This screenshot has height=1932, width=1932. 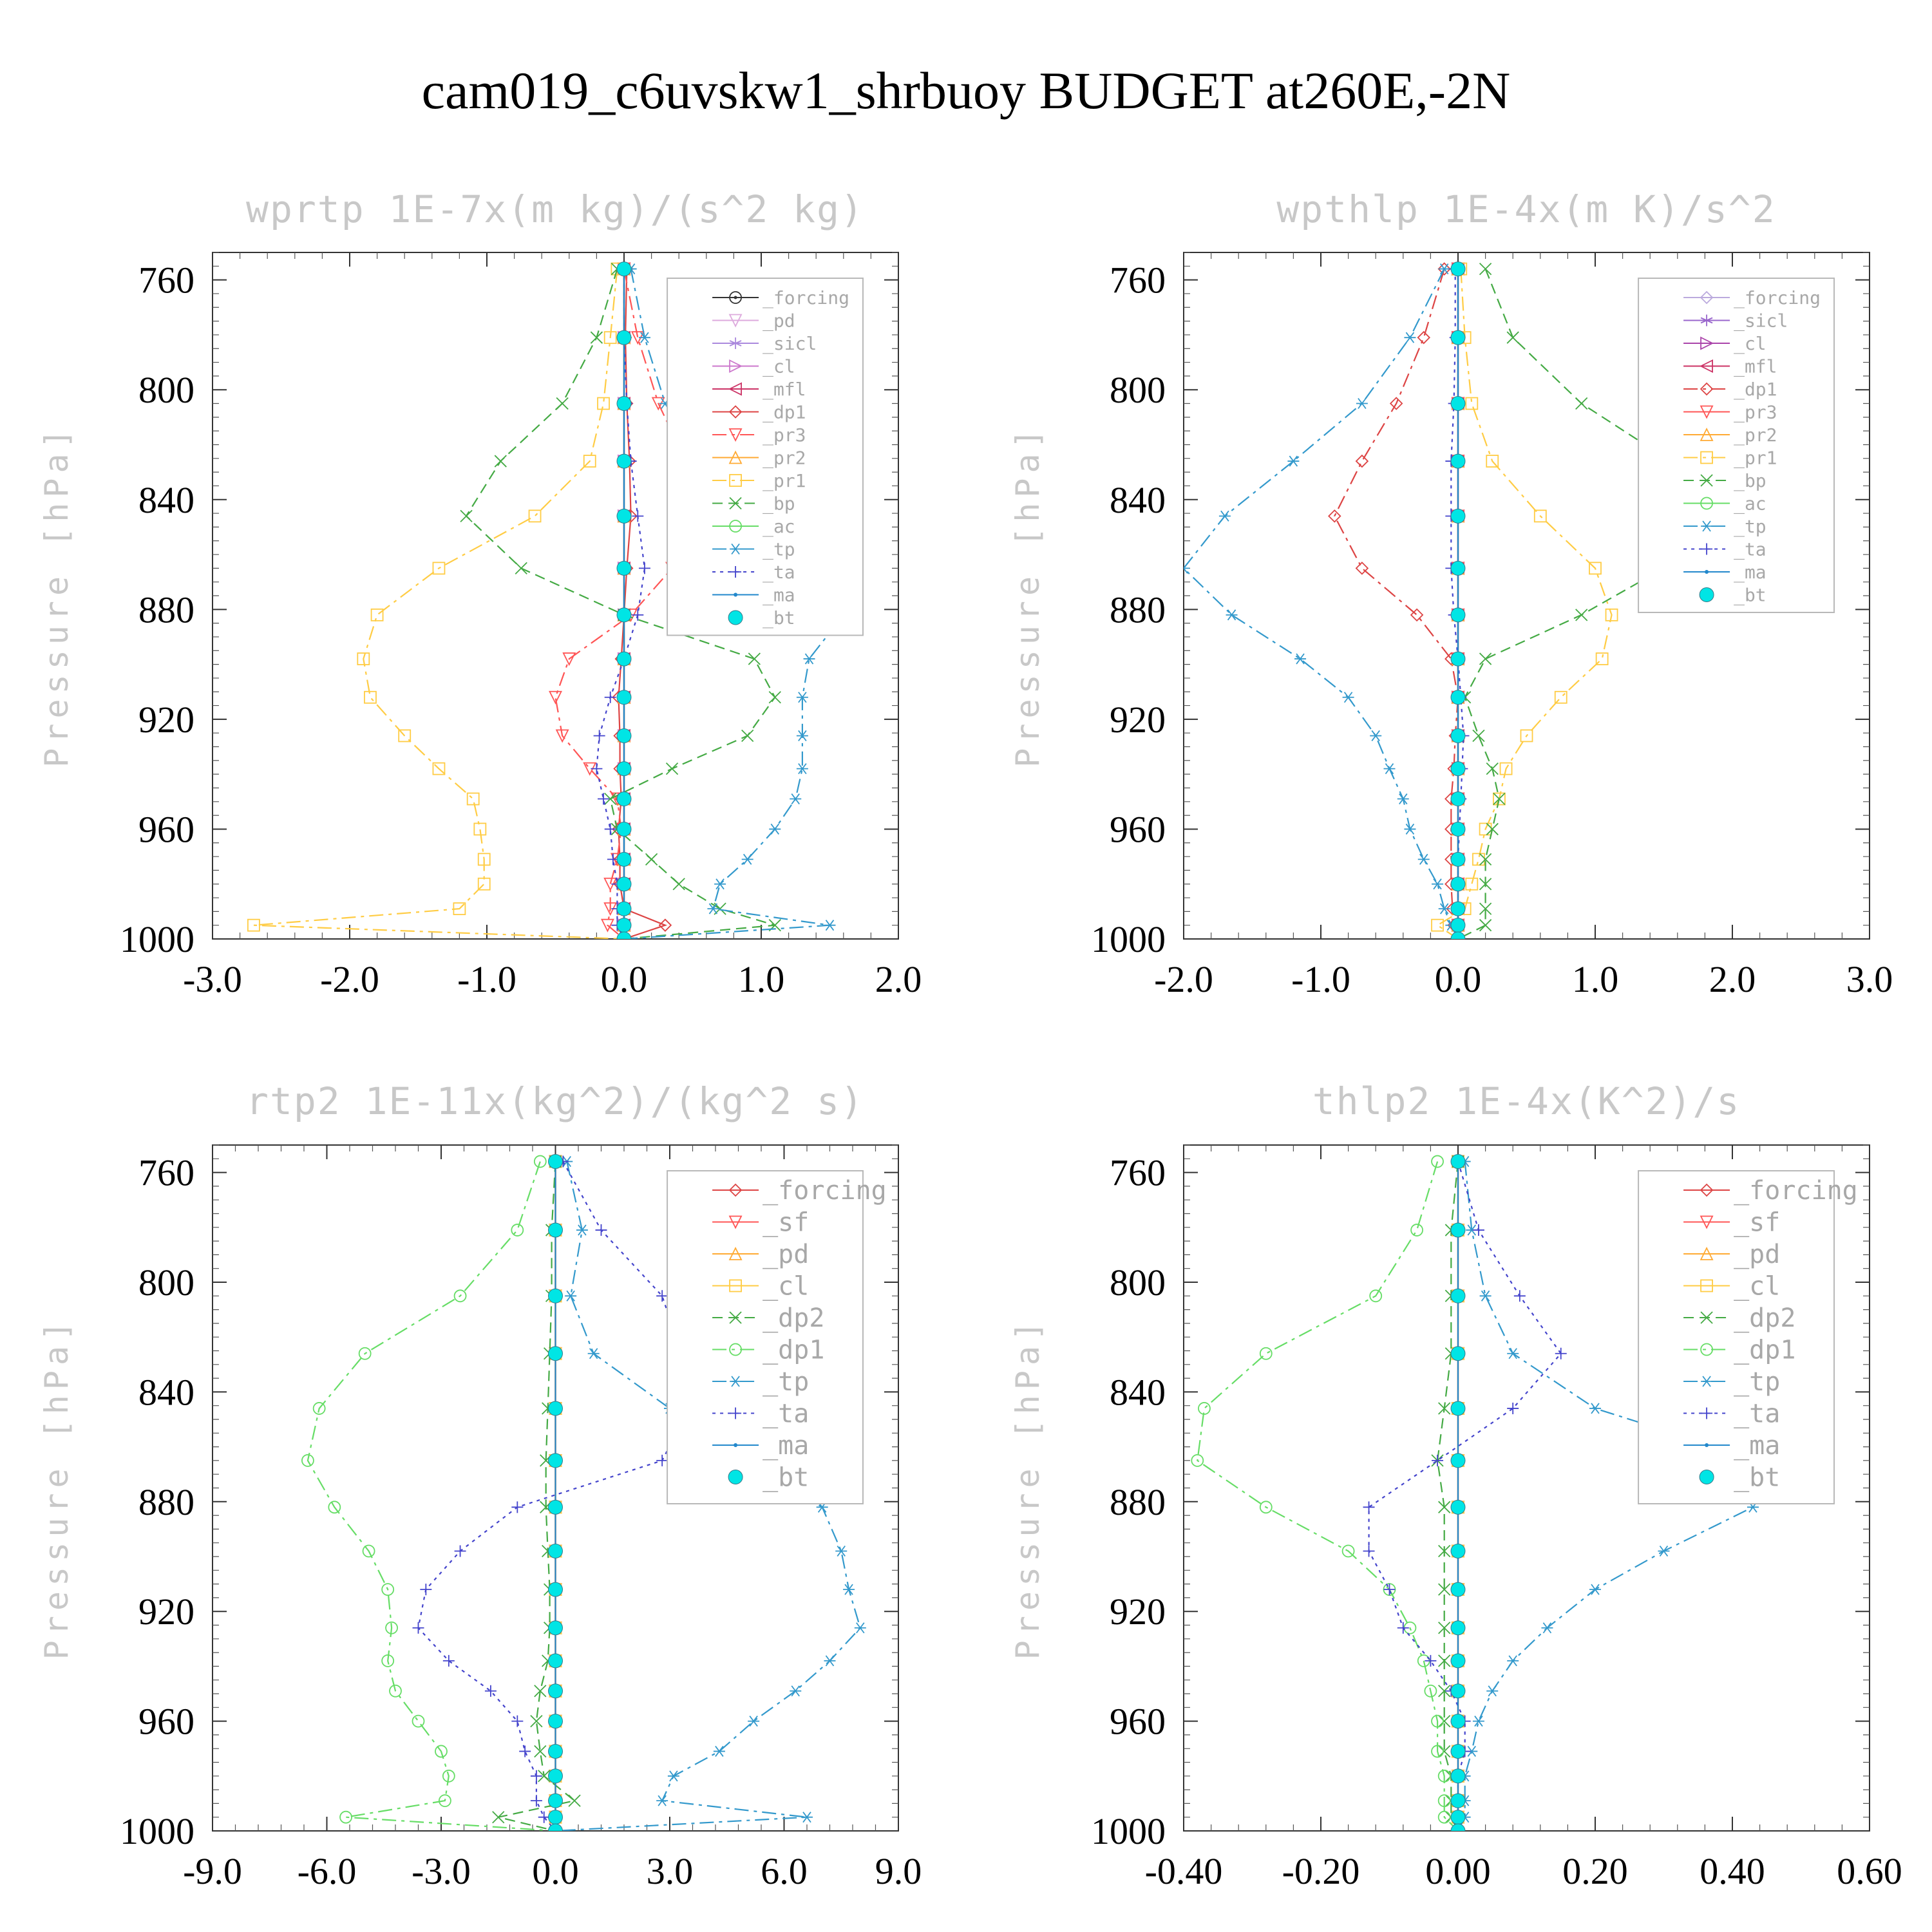 I want to click on legend-label: _dp2, so click(x=1764, y=1318).